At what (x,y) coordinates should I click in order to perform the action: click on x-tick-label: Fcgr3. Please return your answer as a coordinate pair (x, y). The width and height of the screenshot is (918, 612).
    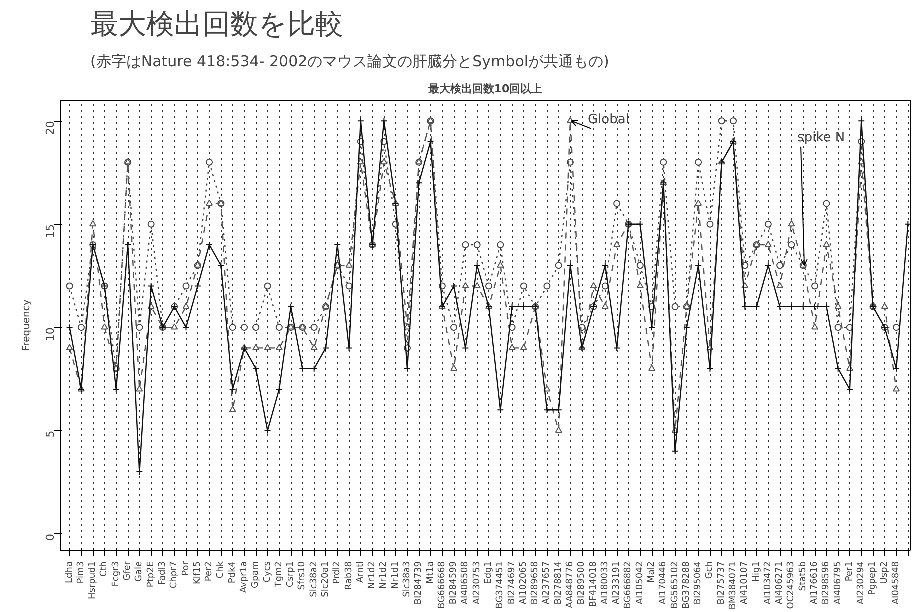
    Looking at the image, I should click on (116, 574).